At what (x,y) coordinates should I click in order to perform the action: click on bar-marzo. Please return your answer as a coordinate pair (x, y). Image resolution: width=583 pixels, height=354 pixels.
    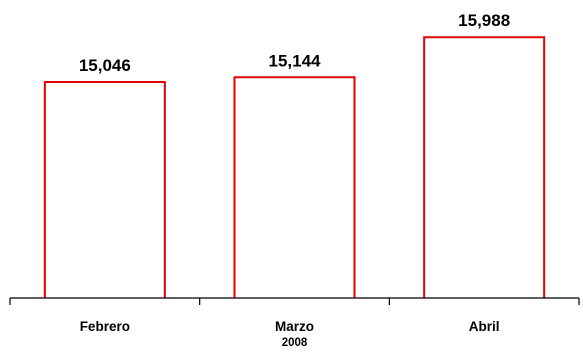
    Looking at the image, I should click on (294, 187).